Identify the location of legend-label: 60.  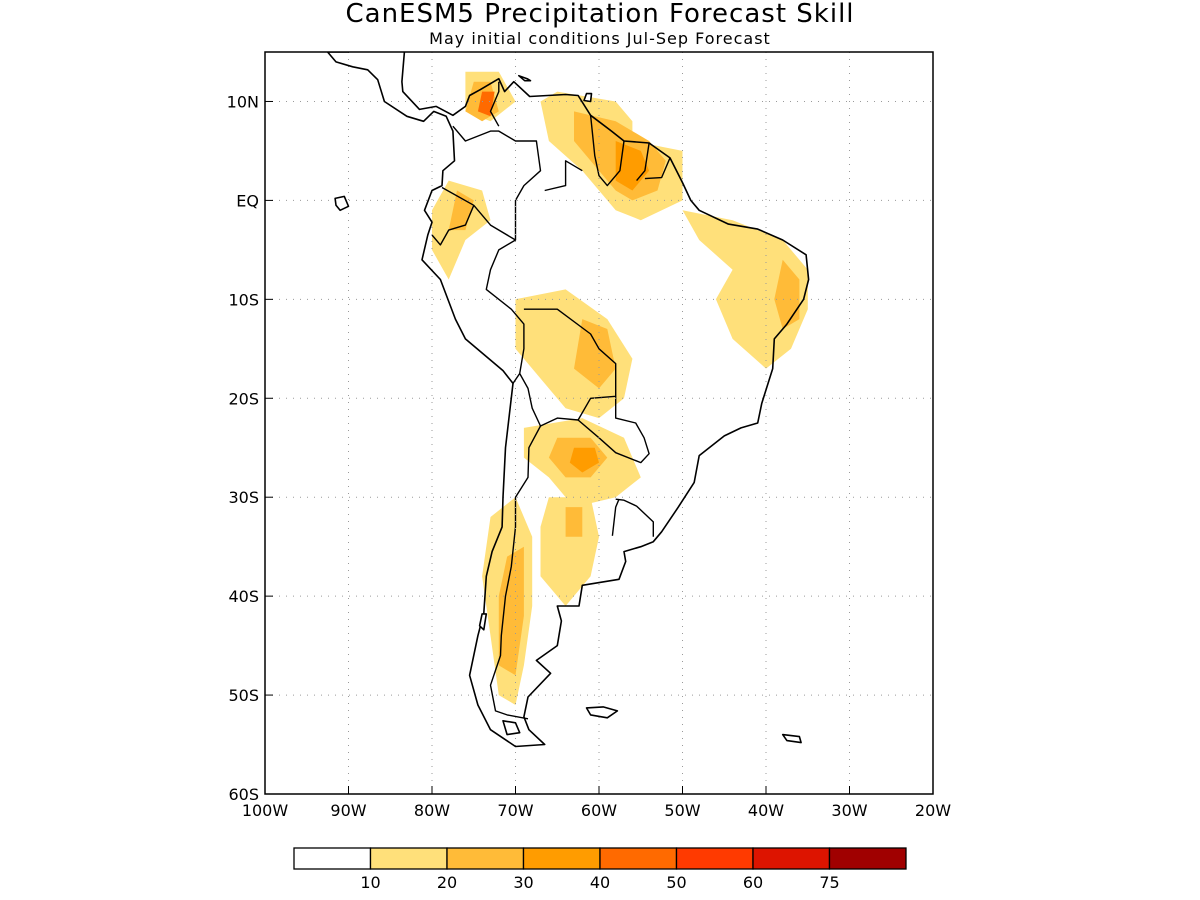
(753, 882).